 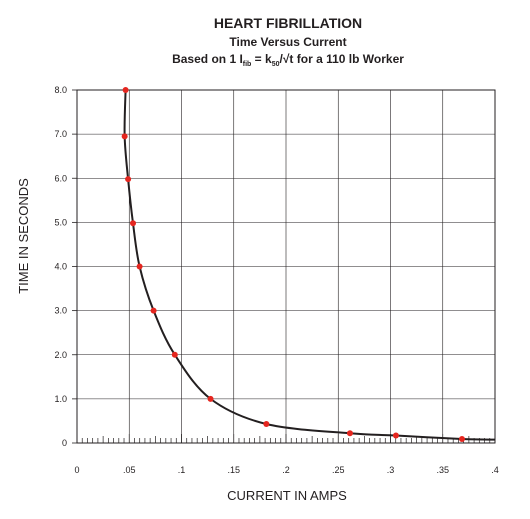 What do you see at coordinates (60, 134) in the screenshot?
I see `y-tick-label: 7.0` at bounding box center [60, 134].